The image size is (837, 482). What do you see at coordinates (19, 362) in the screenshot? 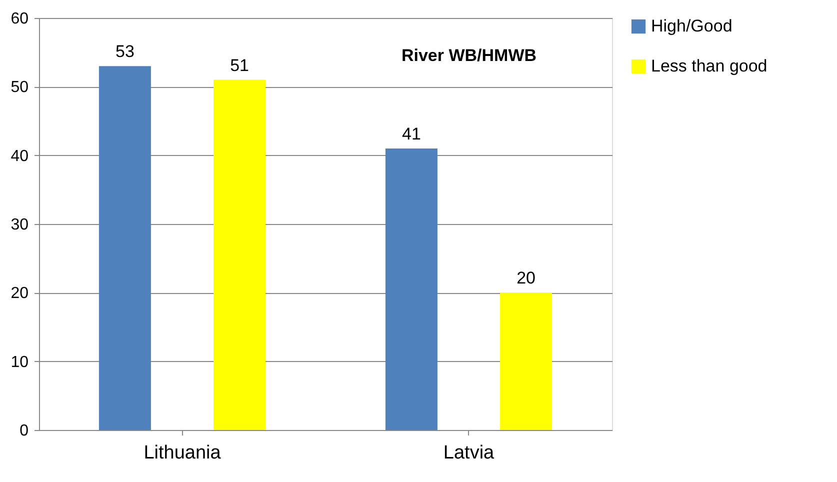
I see `y-tick-label: 10` at bounding box center [19, 362].